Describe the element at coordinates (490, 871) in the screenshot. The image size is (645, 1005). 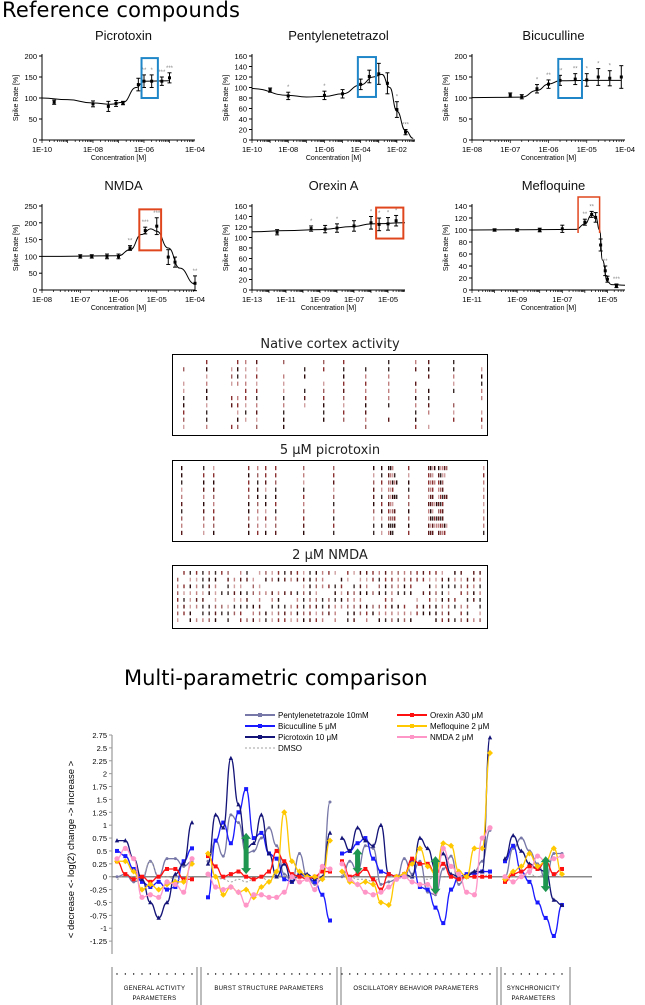
I see `series-marker-bicuculline` at that location.